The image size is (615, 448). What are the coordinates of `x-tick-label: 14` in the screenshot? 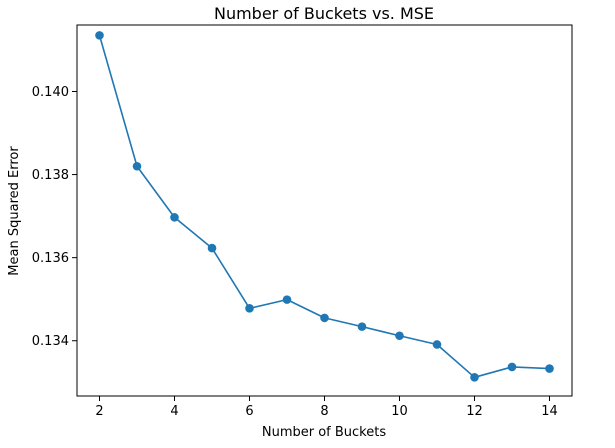 It's located at (549, 411).